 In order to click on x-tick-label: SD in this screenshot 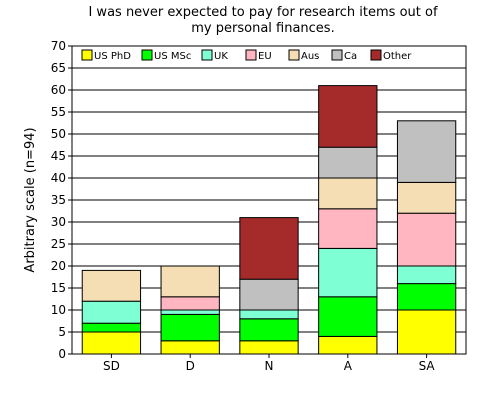, I will do `click(111, 366)`.